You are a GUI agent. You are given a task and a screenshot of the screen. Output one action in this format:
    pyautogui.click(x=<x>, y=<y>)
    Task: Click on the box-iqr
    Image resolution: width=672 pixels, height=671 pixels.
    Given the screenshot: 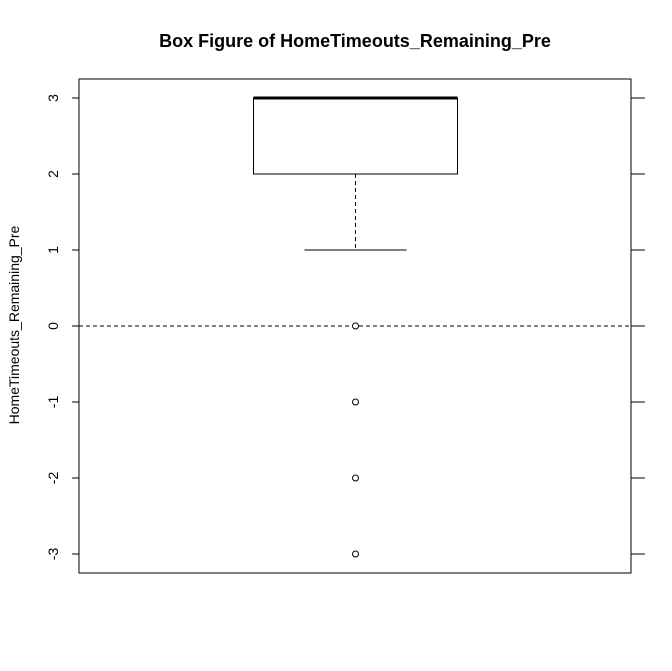 What is the action you would take?
    pyautogui.click(x=355, y=136)
    